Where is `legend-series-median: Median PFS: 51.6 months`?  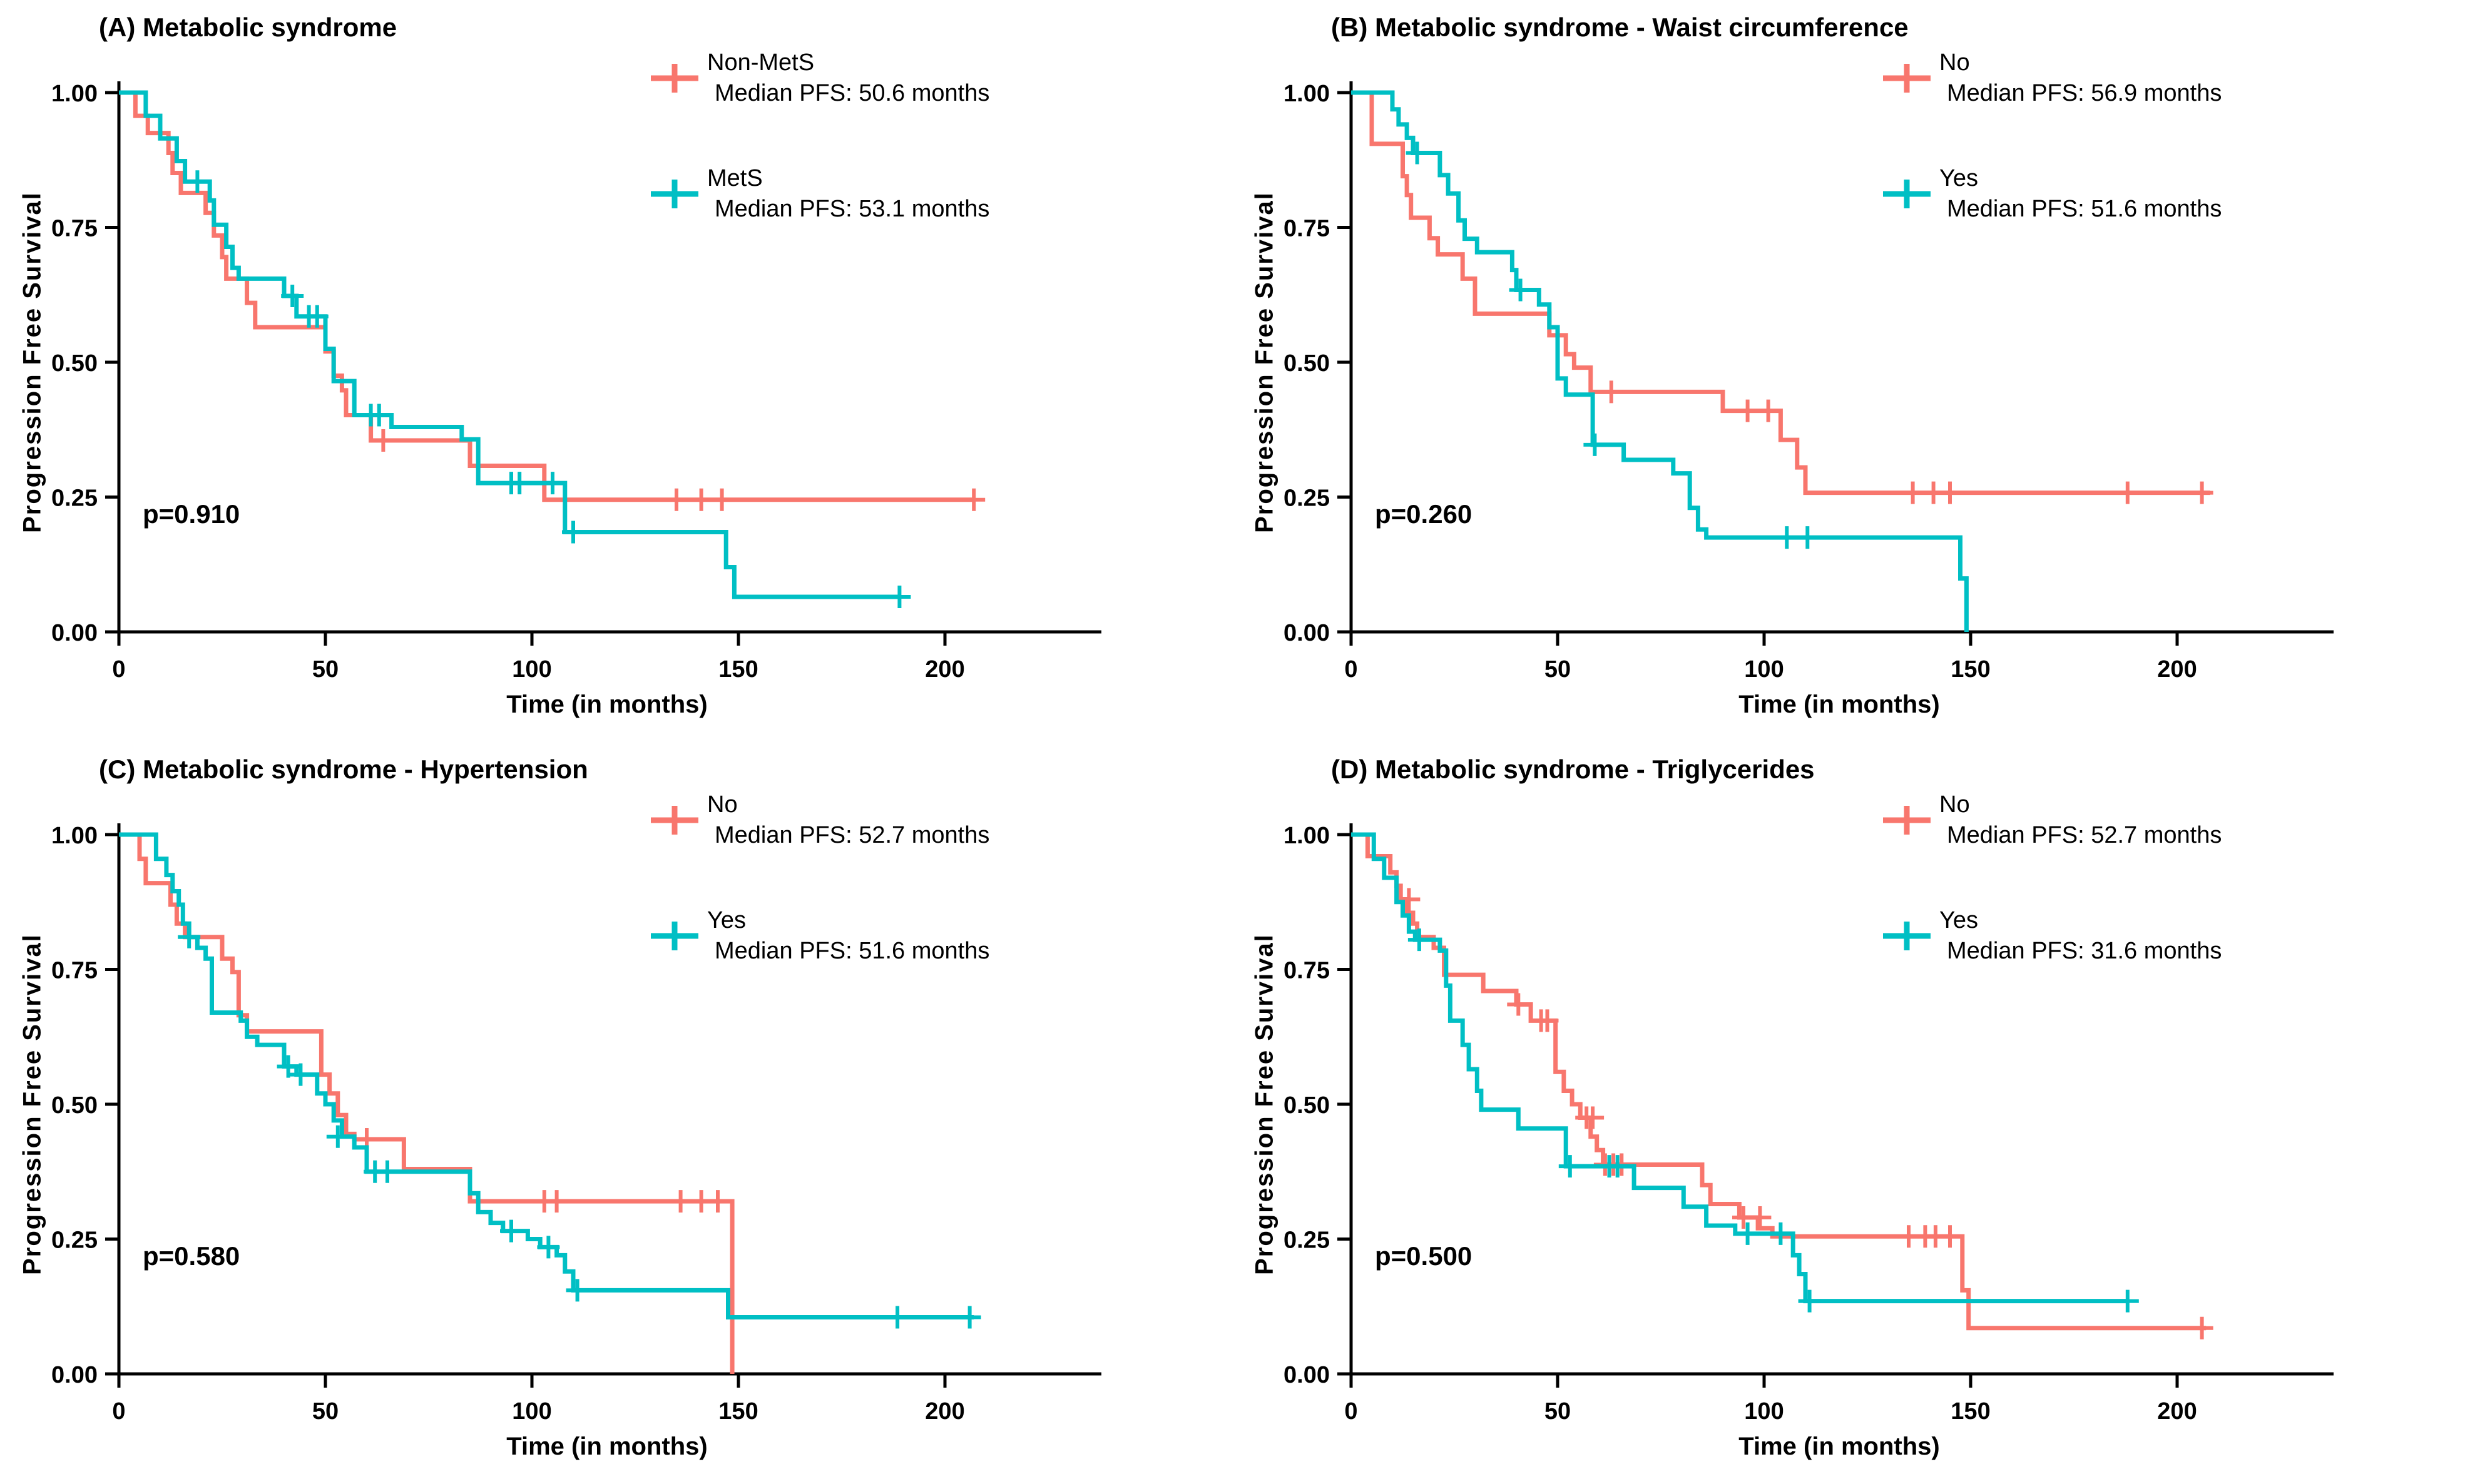 legend-series-median: Median PFS: 51.6 months is located at coordinates (852, 950).